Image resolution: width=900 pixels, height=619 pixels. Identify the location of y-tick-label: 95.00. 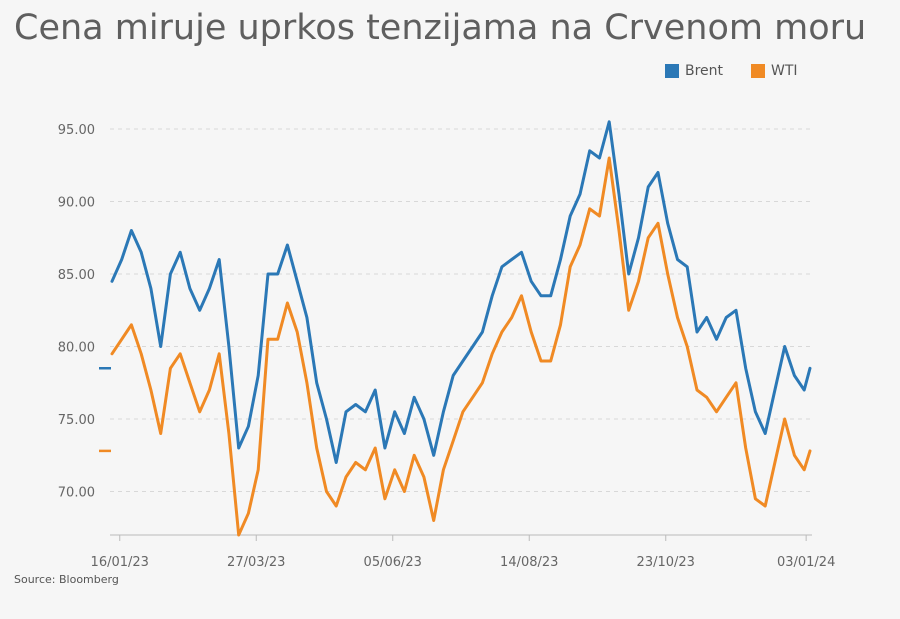
(76, 130).